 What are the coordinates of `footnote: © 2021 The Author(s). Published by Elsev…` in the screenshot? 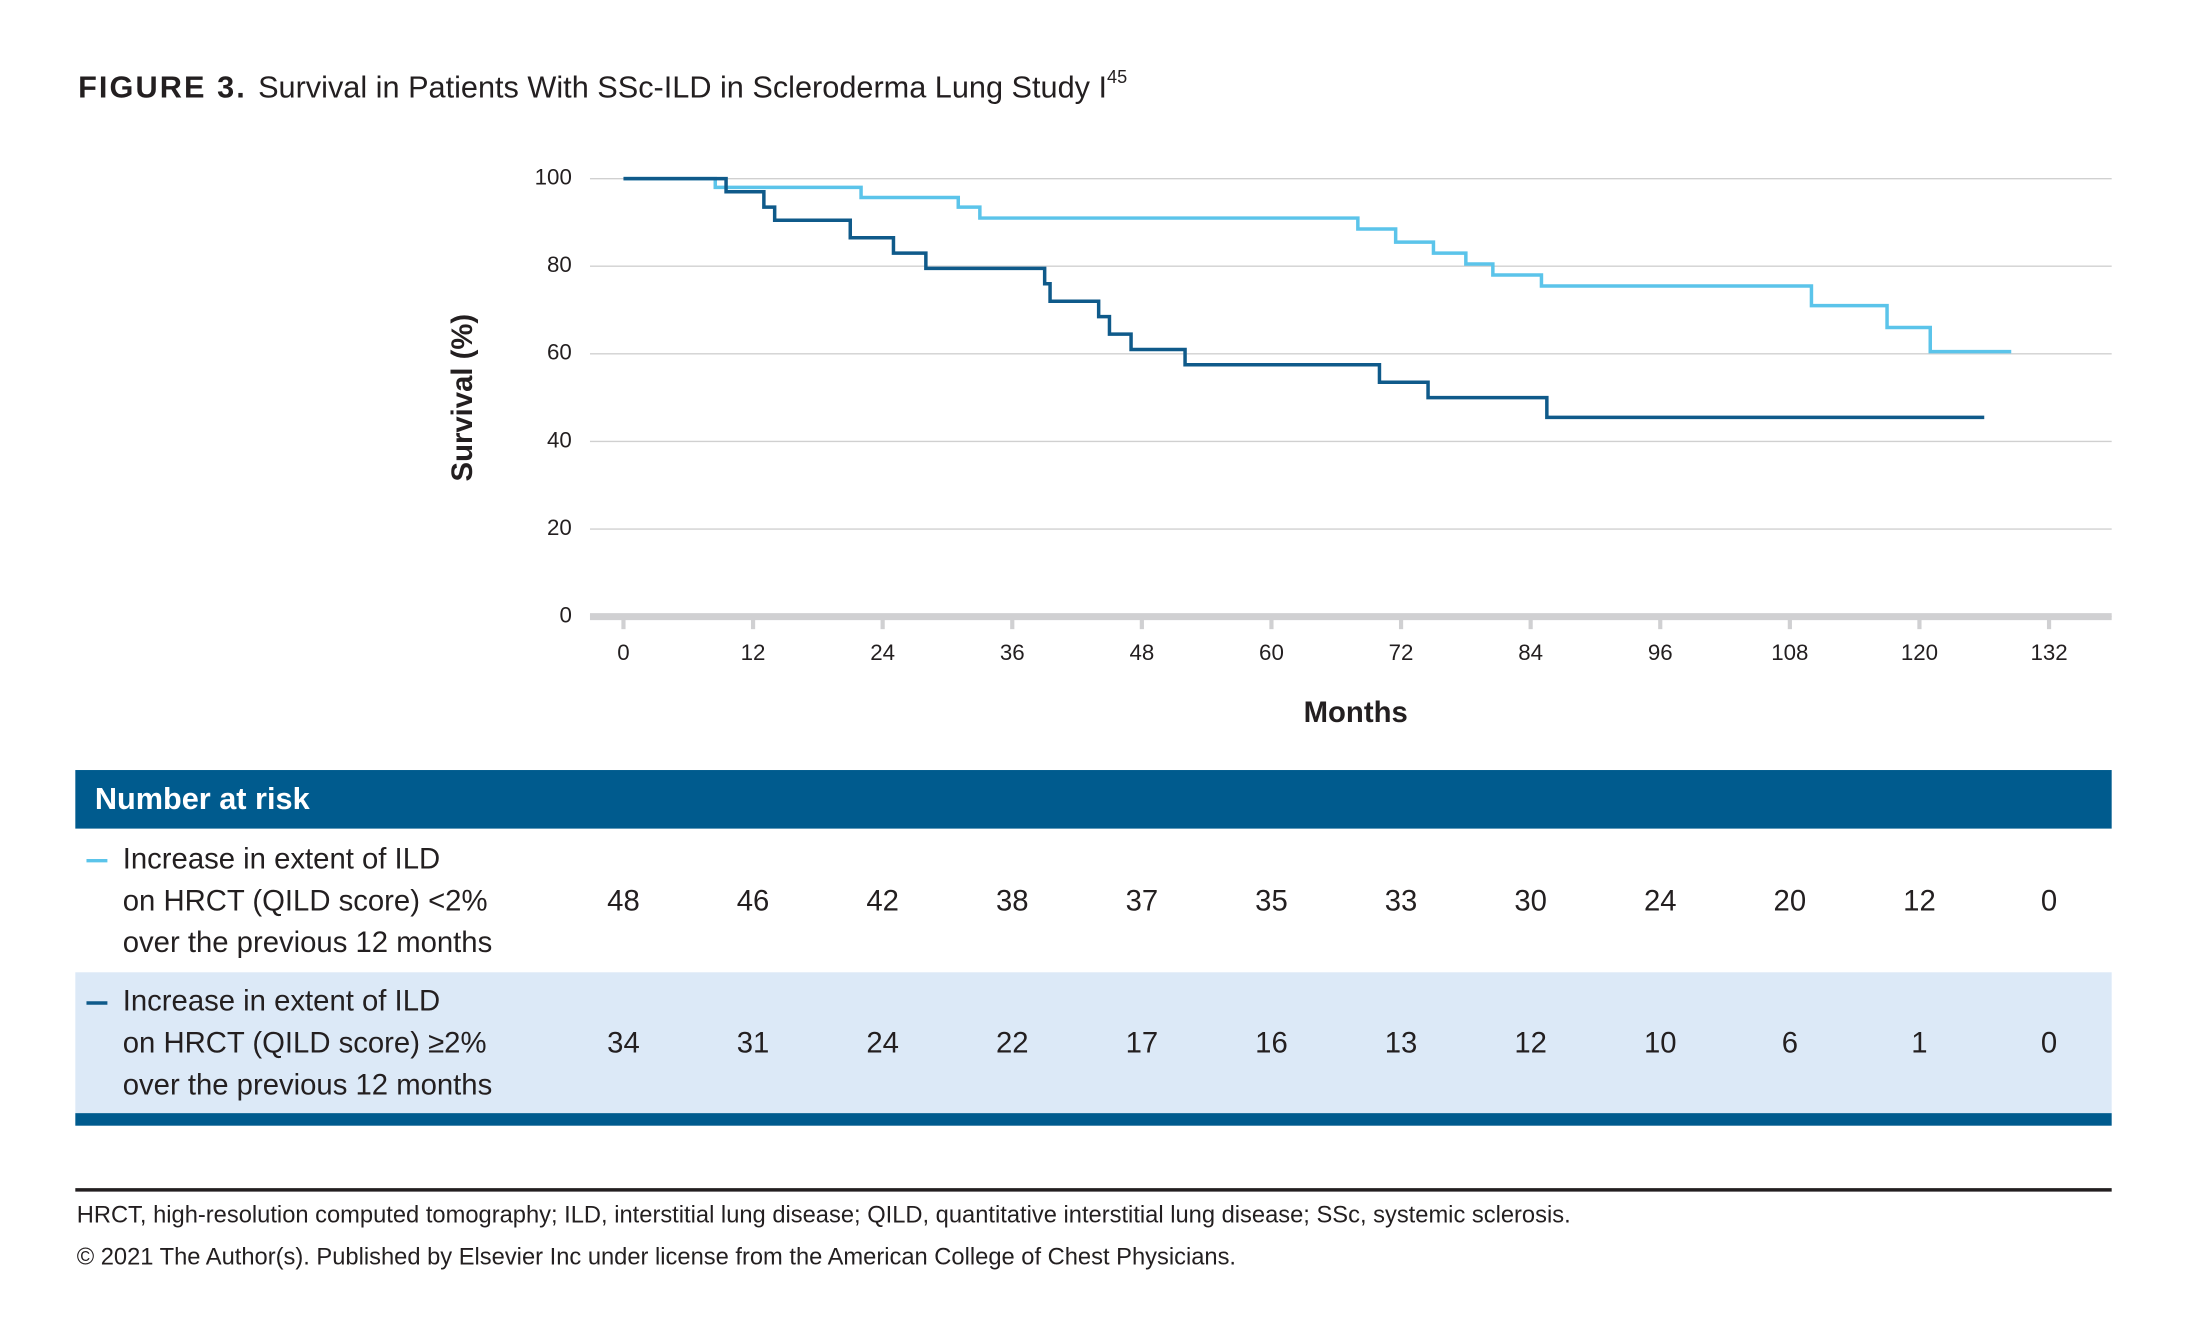 It's located at (656, 1257).